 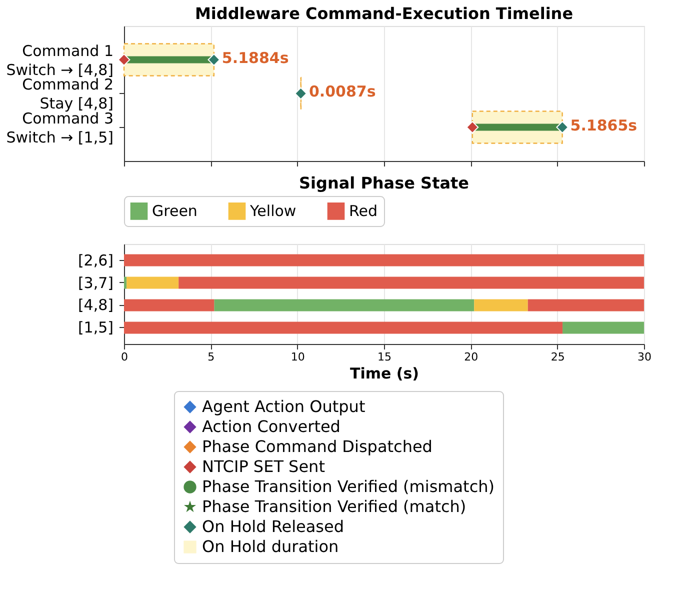 I want to click on legend-label: Red, so click(x=363, y=211).